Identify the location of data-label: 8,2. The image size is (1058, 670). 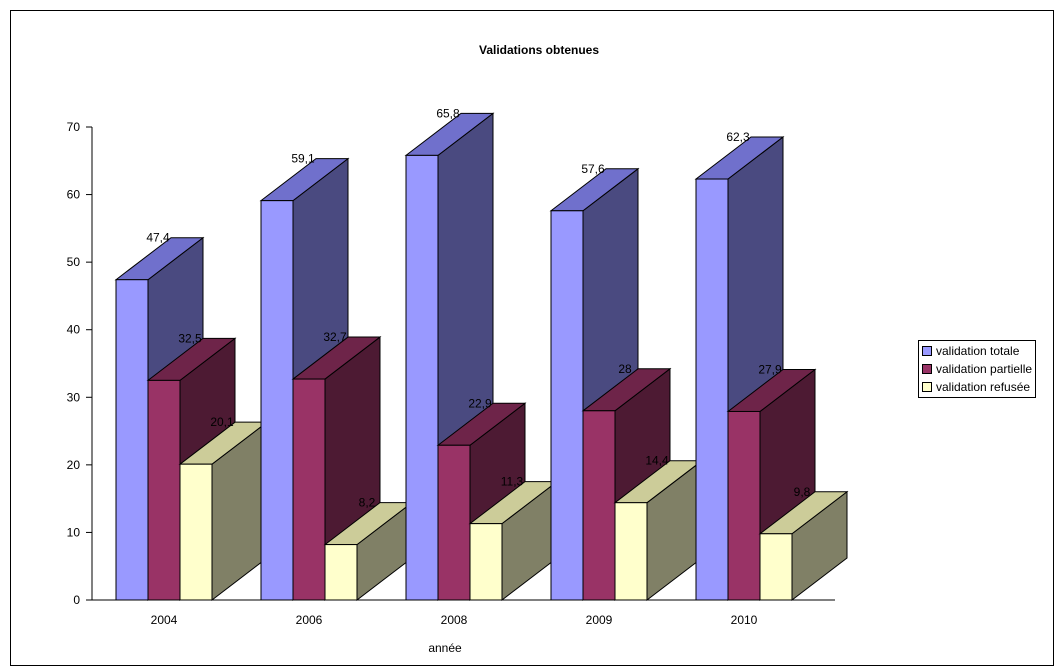
(367, 503).